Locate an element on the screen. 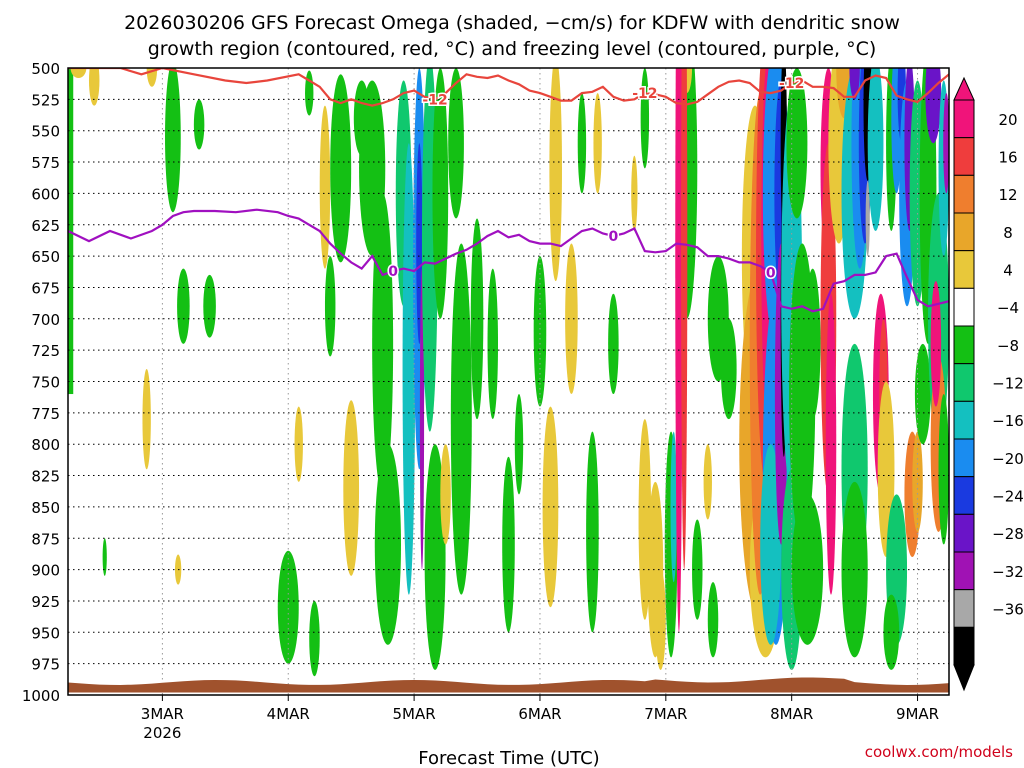  x-tick-sublabel: 2026 is located at coordinates (162, 733).